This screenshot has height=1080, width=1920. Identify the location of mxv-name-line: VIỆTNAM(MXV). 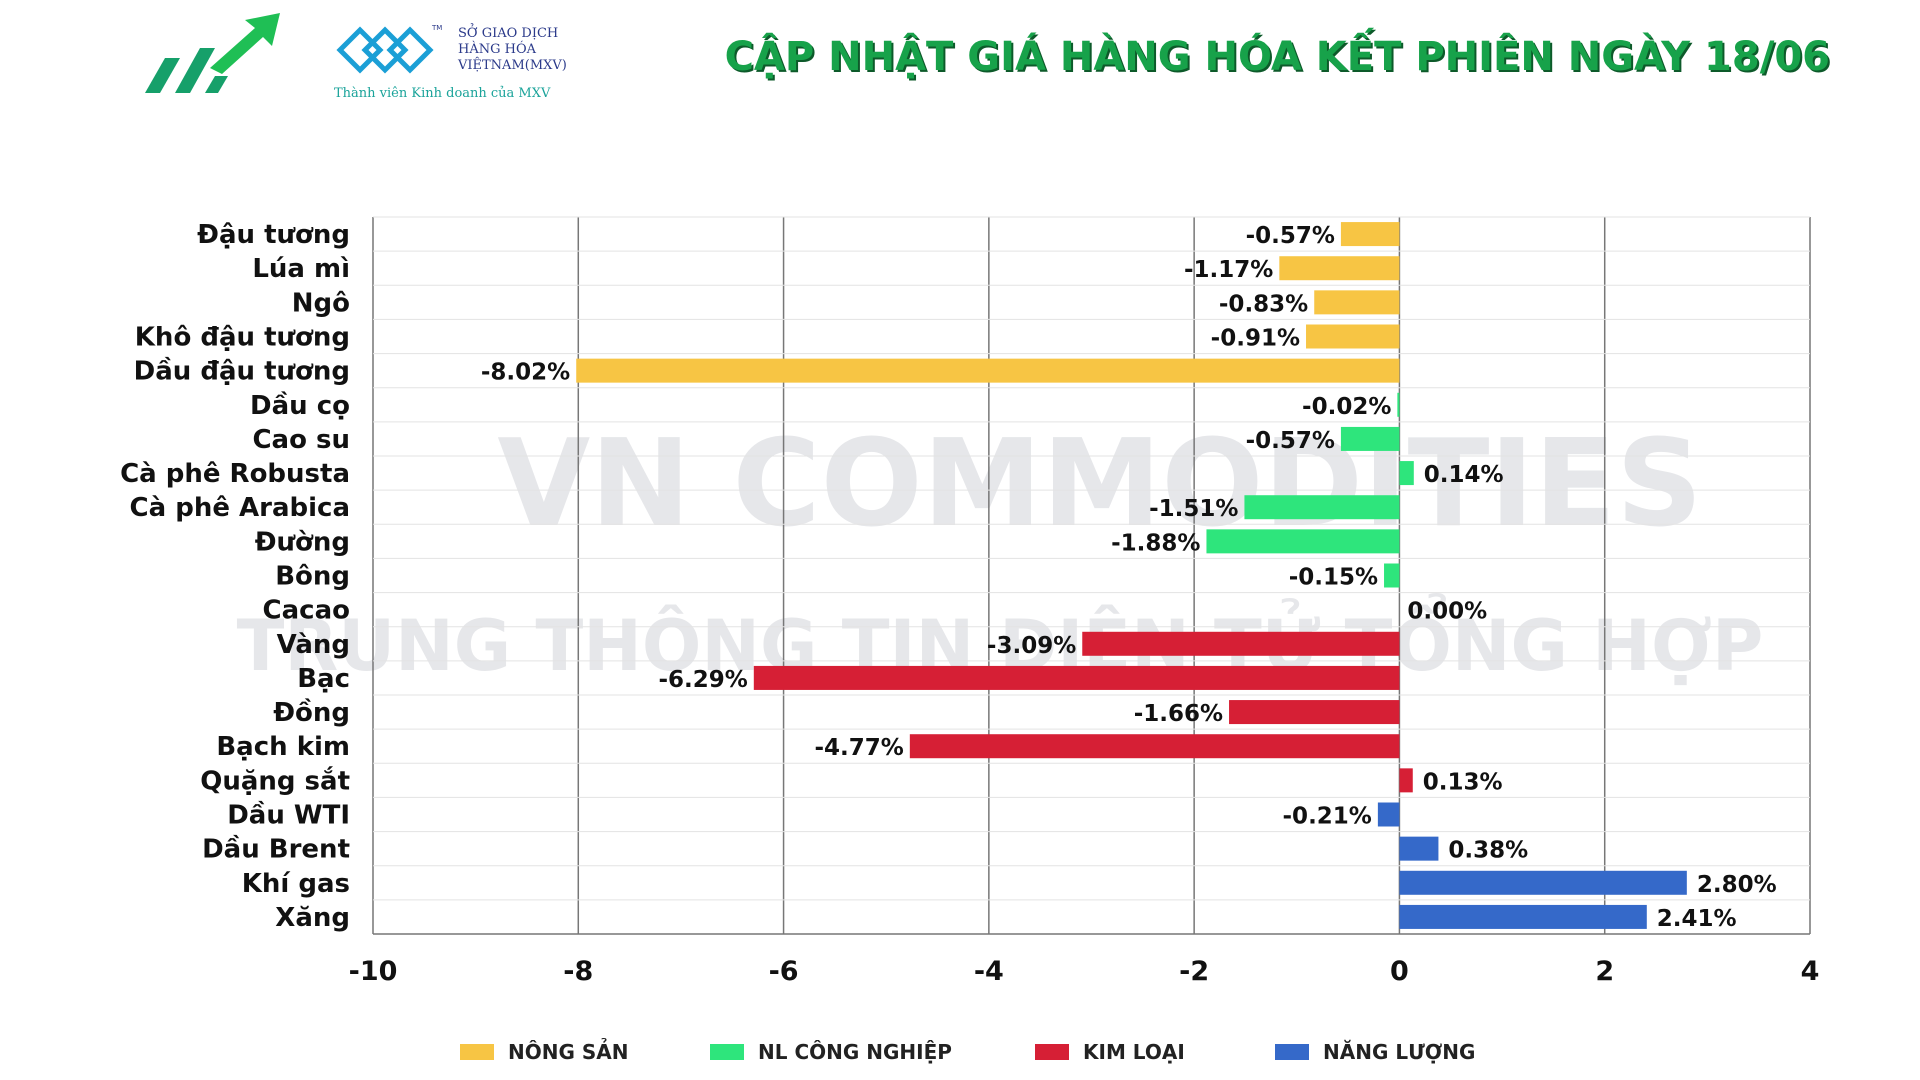
(512, 65).